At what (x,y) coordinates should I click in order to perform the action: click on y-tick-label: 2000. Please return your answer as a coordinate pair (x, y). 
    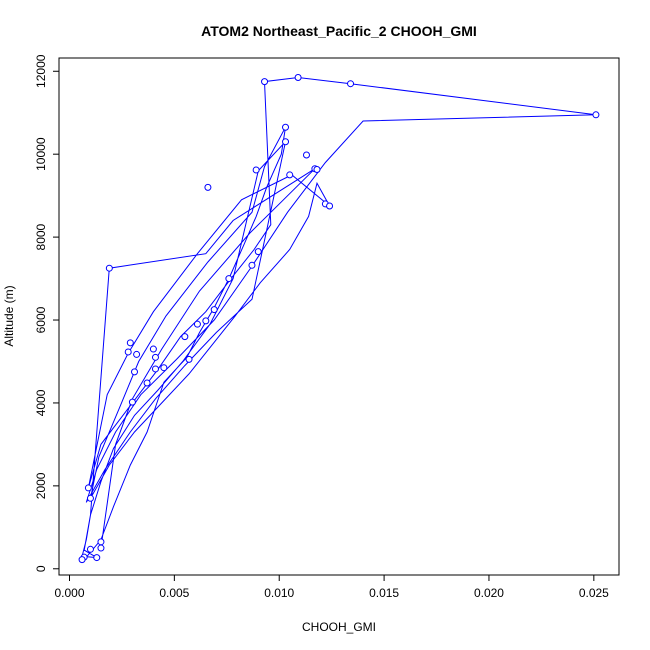
    Looking at the image, I should click on (41, 485).